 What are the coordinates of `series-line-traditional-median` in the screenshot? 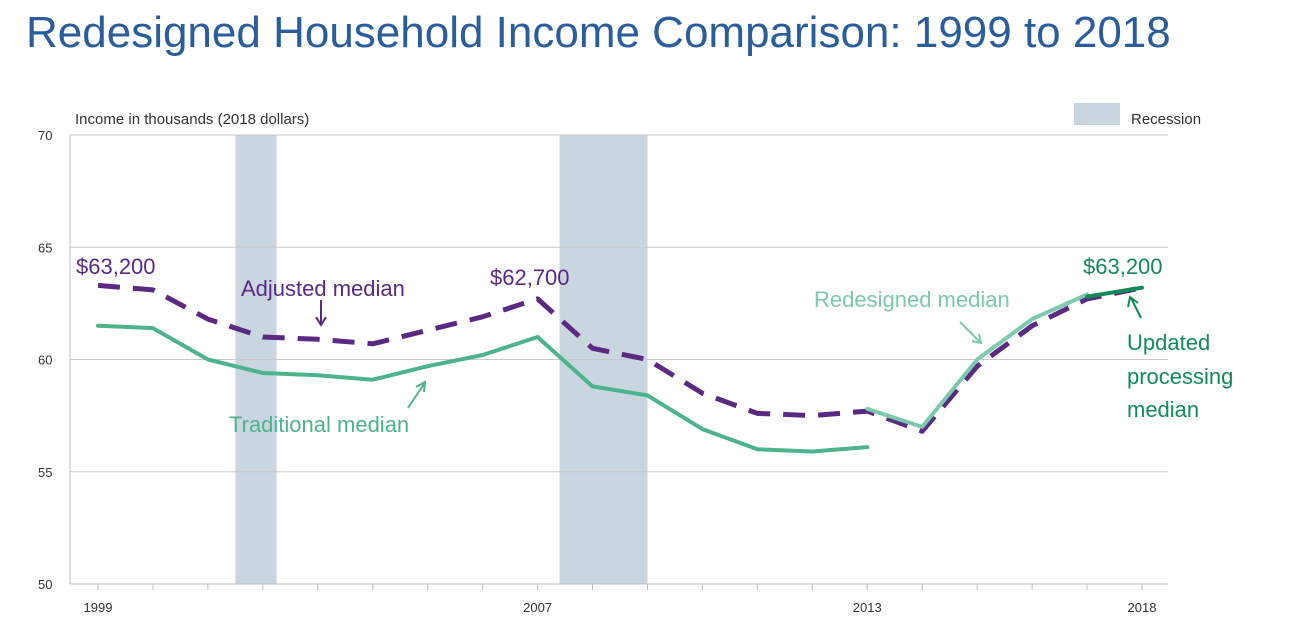 It's located at (483, 388).